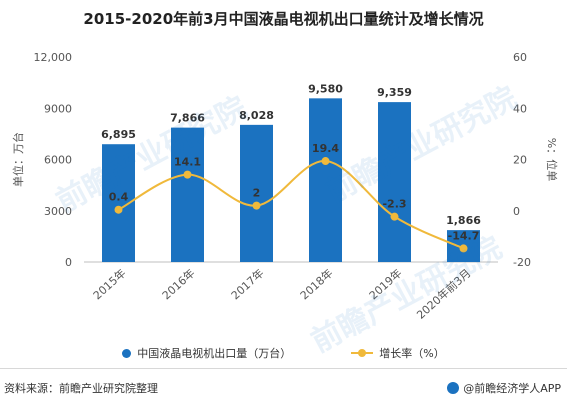  What do you see at coordinates (512, 388) in the screenshot?
I see `credit-text: @前瞻经济学人APP` at bounding box center [512, 388].